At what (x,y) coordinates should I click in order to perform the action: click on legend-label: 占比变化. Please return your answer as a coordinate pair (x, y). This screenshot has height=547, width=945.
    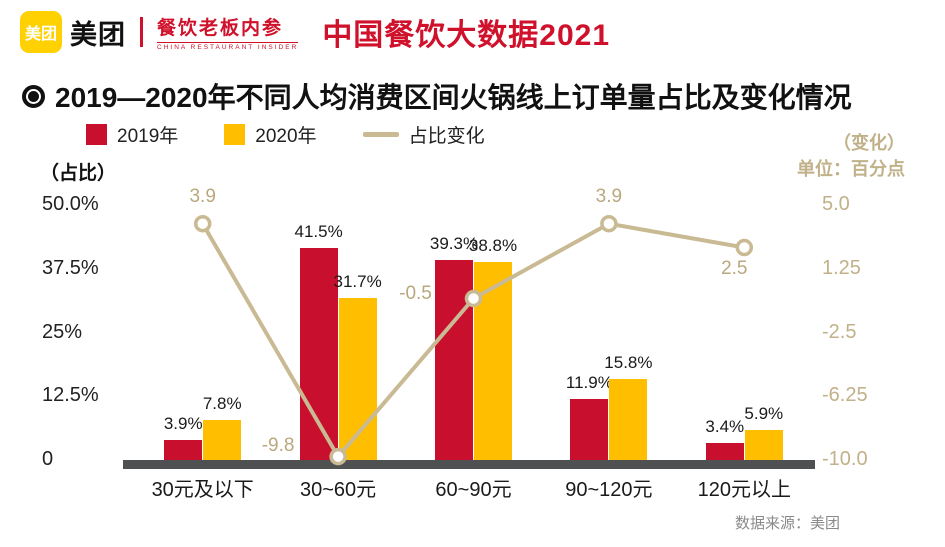
    Looking at the image, I should click on (446, 136).